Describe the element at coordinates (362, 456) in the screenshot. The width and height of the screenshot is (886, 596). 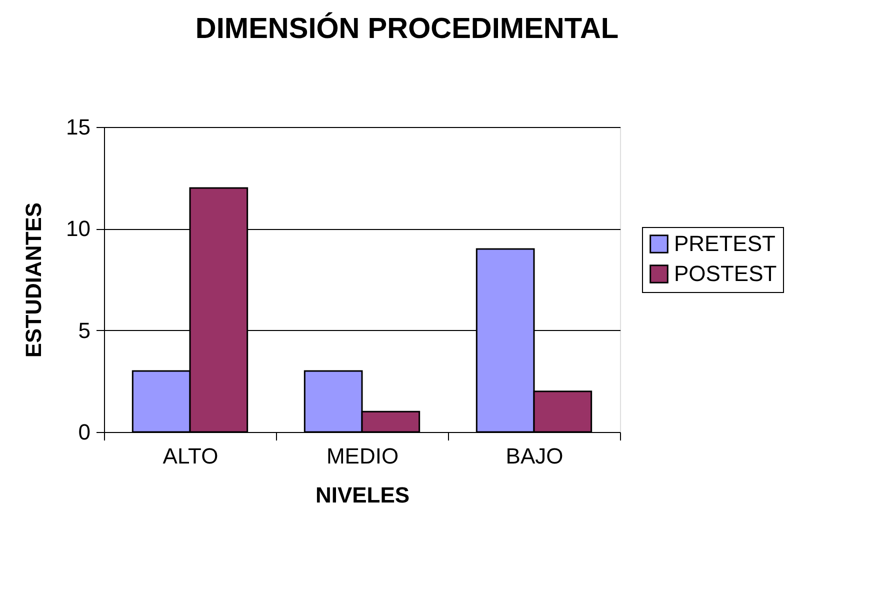
I see `x-tick-label: MEDIO` at that location.